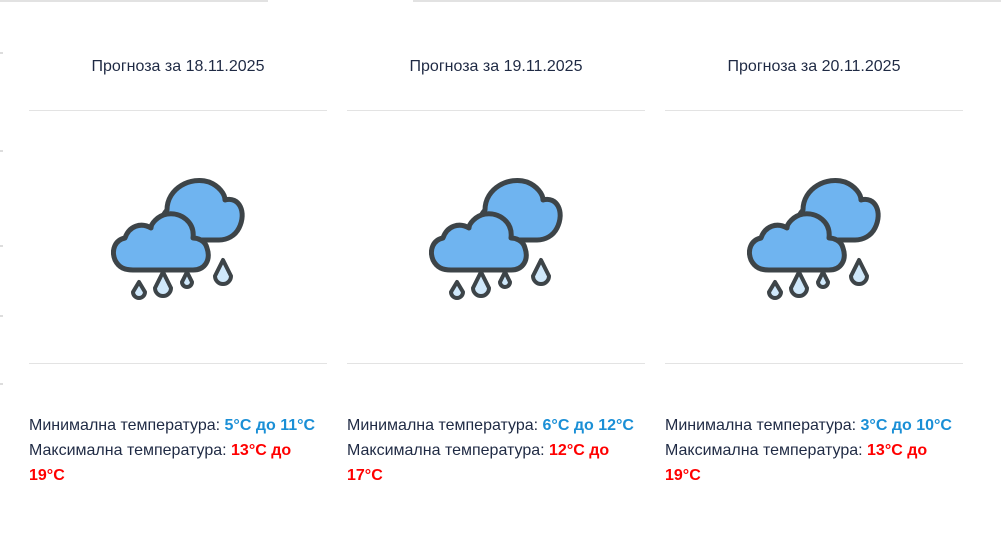 The height and width of the screenshot is (534, 1001). What do you see at coordinates (874, 425) in the screenshot?
I see `min-from: 3°C` at bounding box center [874, 425].